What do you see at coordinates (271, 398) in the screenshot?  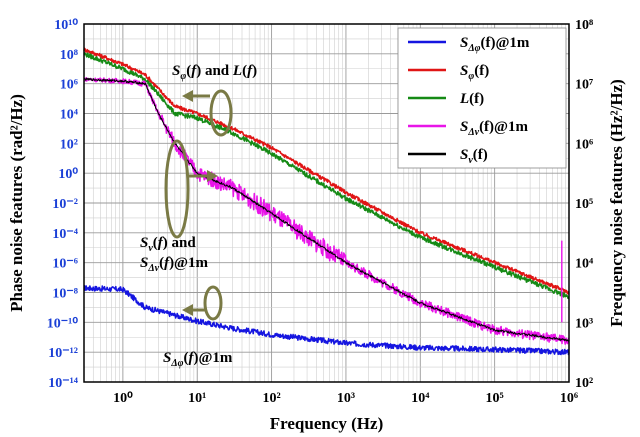 I see `x-tick-label: 10²` at bounding box center [271, 398].